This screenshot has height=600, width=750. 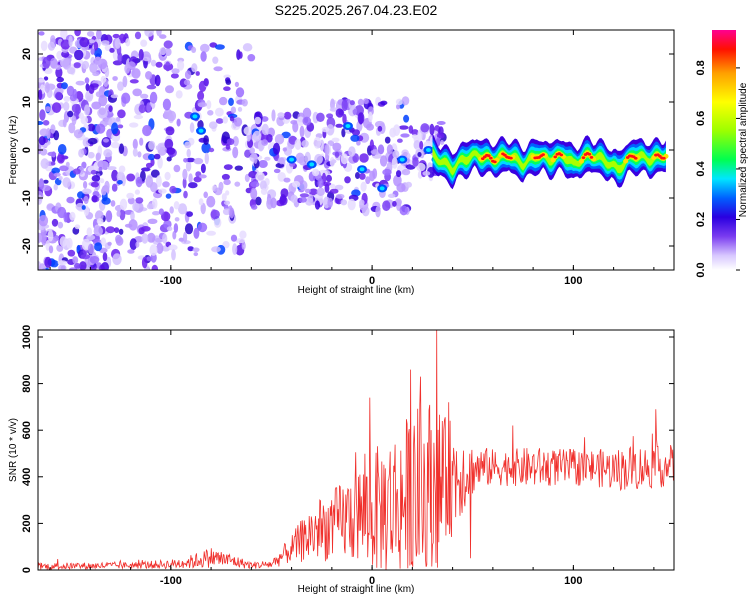 I want to click on colorbar-tick-label: 0.8, so click(x=701, y=67).